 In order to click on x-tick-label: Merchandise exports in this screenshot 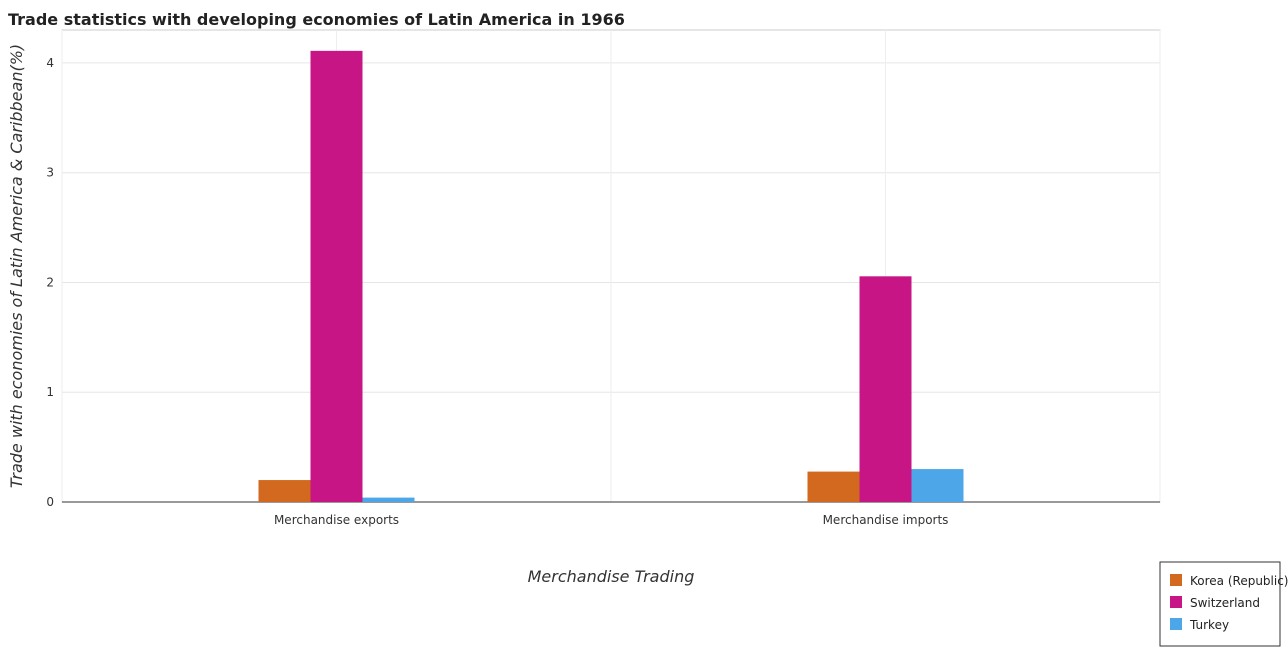, I will do `click(336, 520)`.